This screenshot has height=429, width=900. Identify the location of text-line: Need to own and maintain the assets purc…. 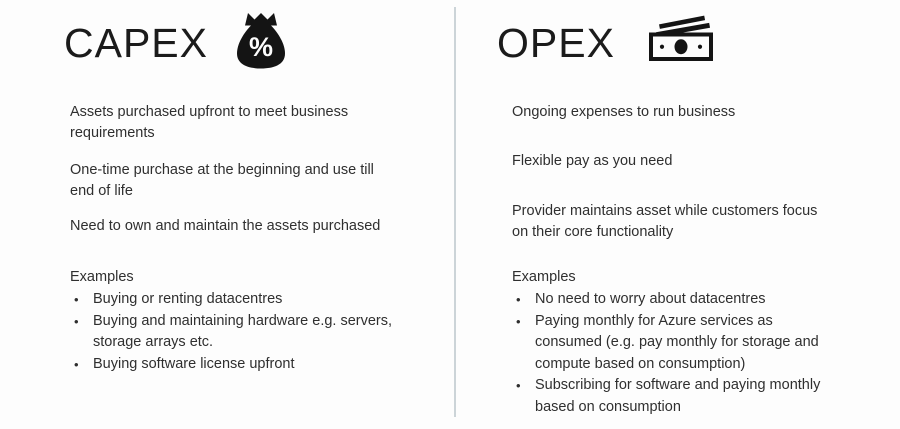
(225, 226).